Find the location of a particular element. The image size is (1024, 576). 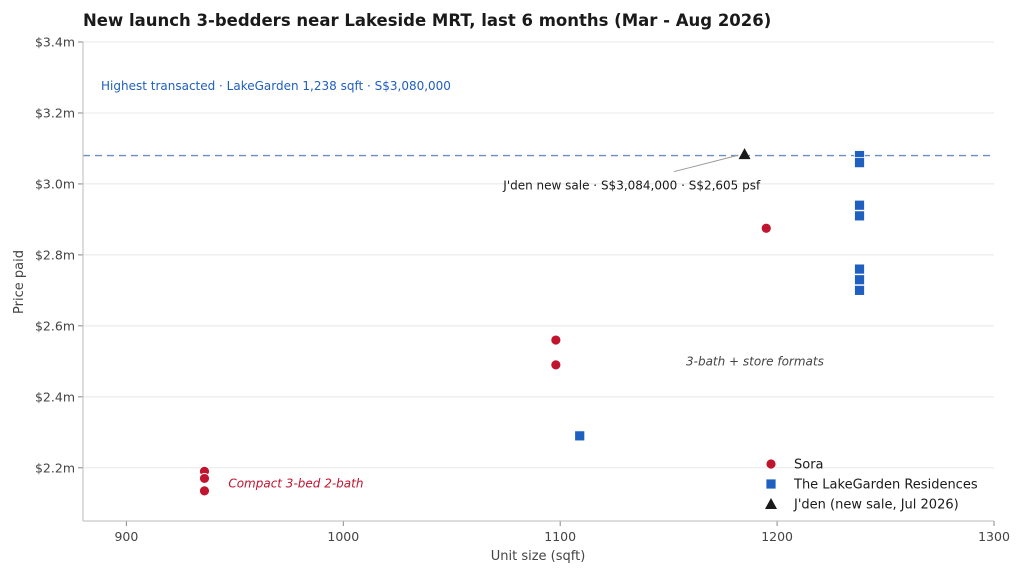

y-tick-label: $3.4m is located at coordinates (55, 42).